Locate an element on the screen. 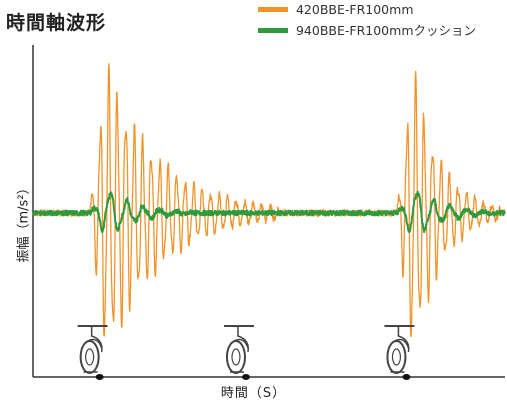 This screenshot has width=507, height=402. legend-swatch-green is located at coordinates (273, 30).